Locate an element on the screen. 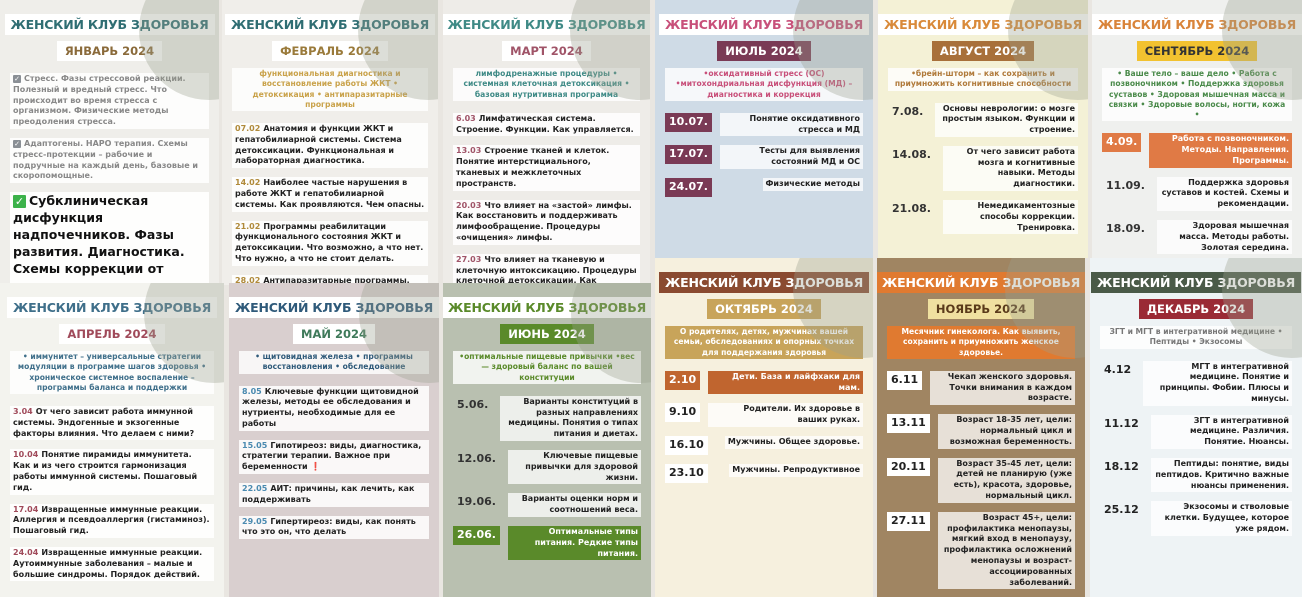  item-date: 20.11 is located at coordinates (908, 467).